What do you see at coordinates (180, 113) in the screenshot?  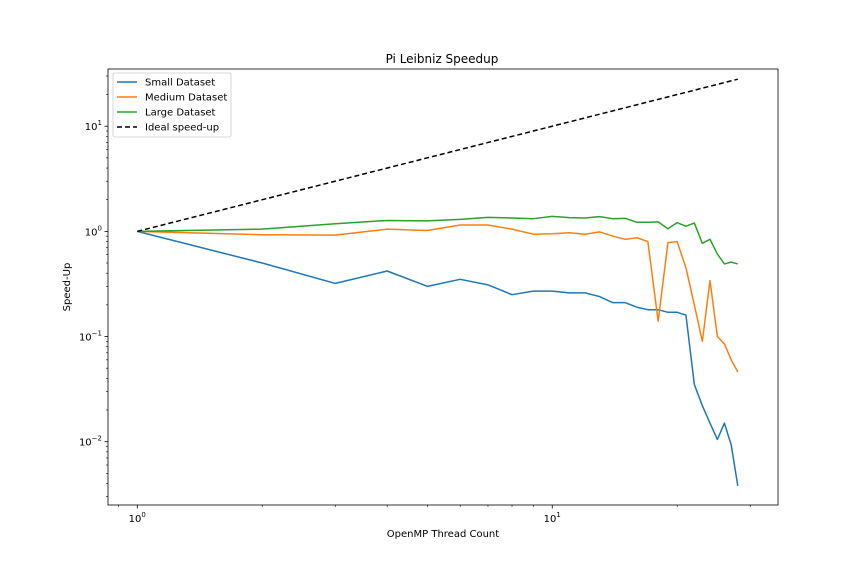 I see `legend-label-large-dataset: Large Dataset` at bounding box center [180, 113].